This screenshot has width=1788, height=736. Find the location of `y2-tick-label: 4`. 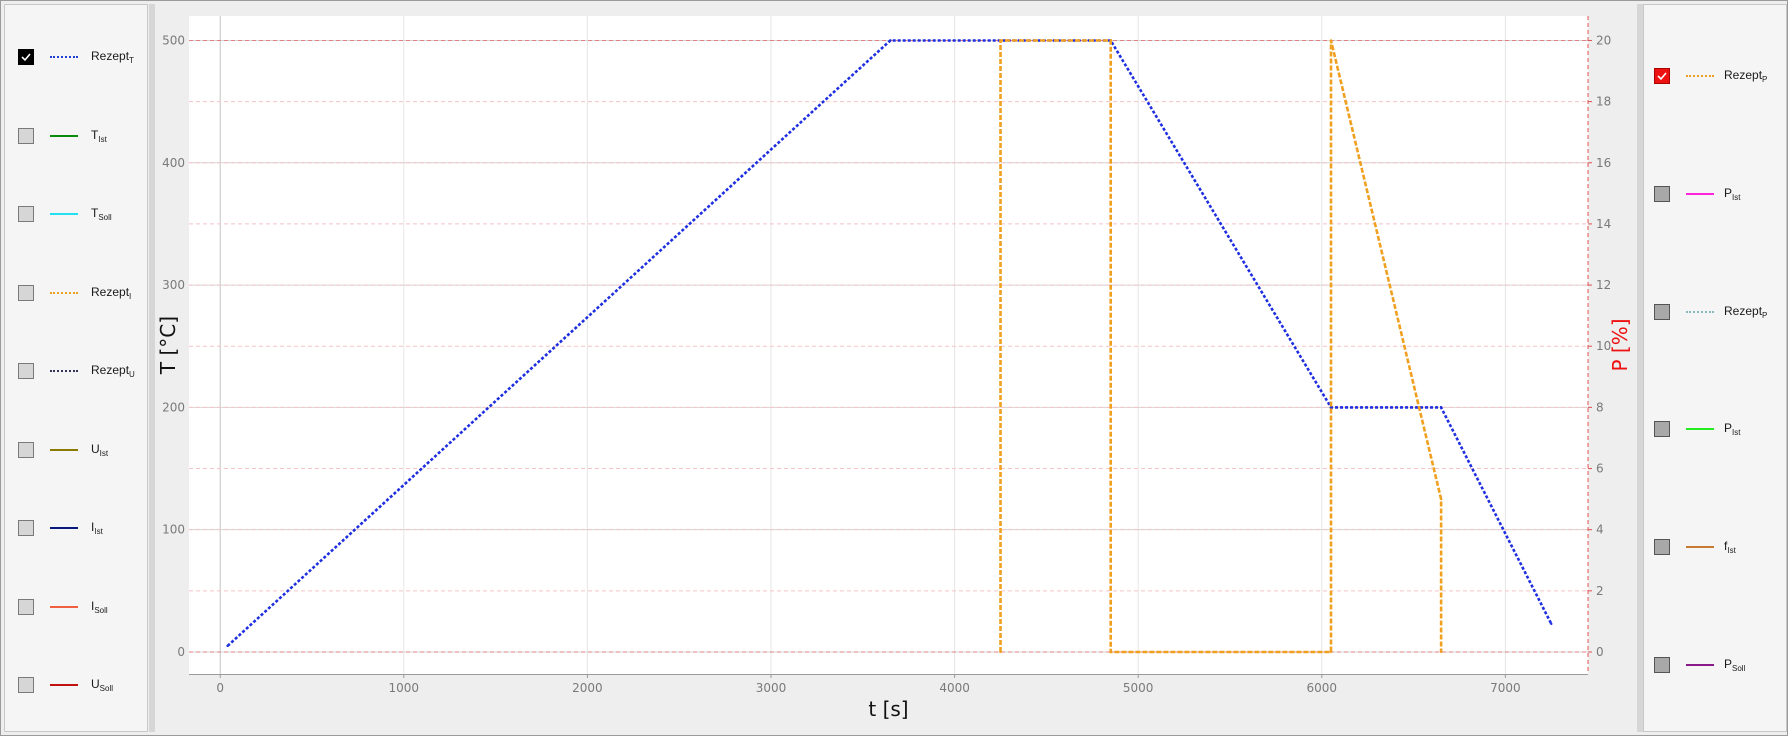

y2-tick-label: 4 is located at coordinates (1600, 530).